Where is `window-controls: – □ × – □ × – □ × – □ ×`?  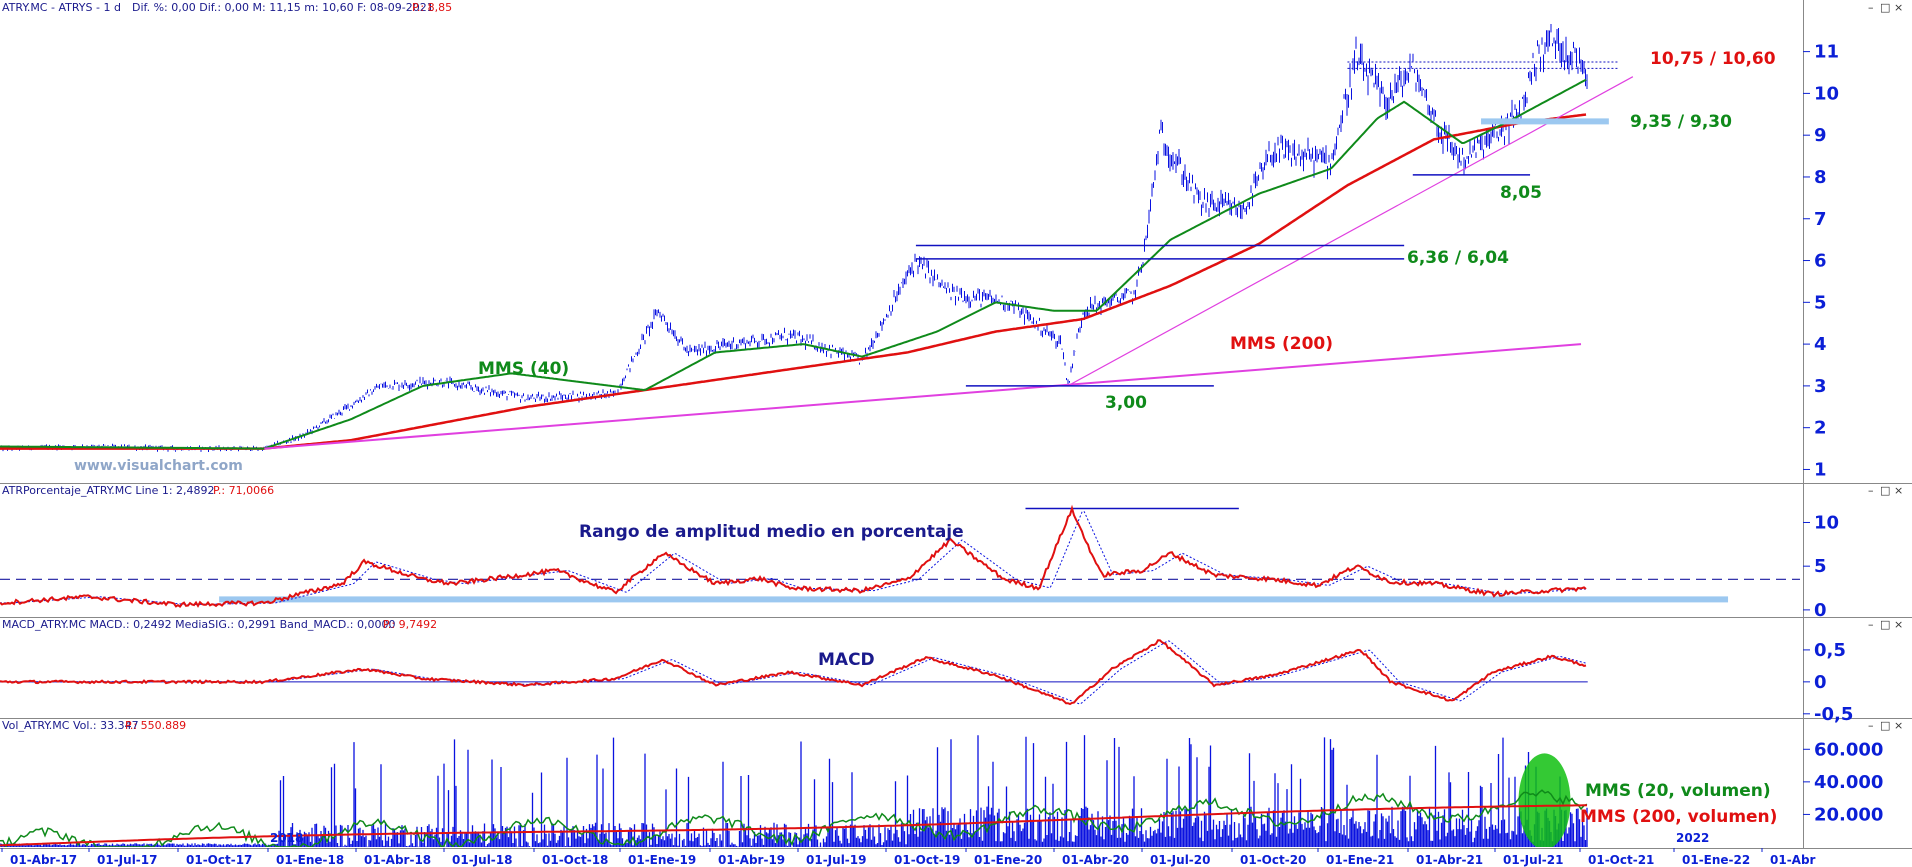
window-controls: – □ × – □ × – □ × – □ × is located at coordinates (1885, 366).